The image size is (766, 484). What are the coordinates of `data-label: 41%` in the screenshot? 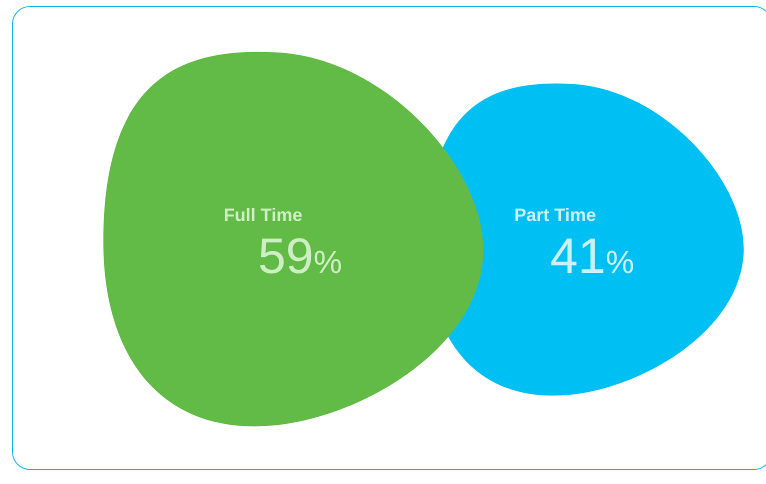 It's located at (592, 256).